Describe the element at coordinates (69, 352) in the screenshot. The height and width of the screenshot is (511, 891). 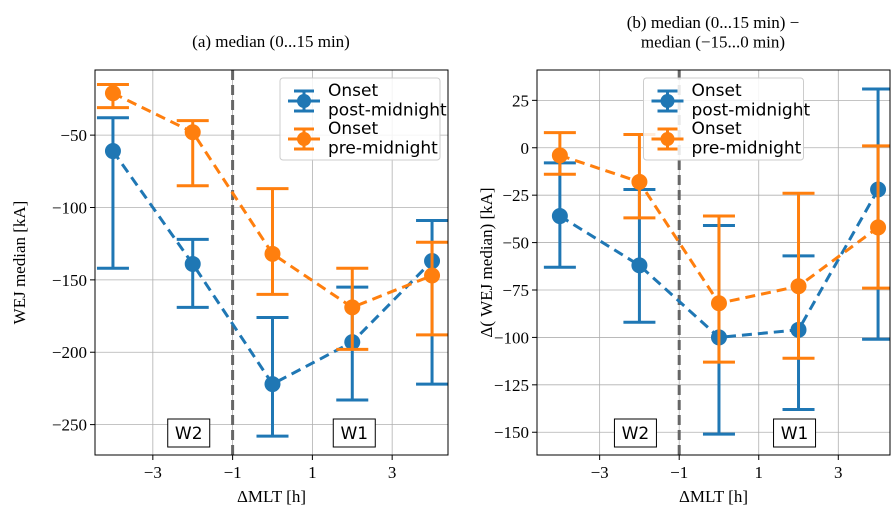
I see `y-tick-label: −200` at that location.